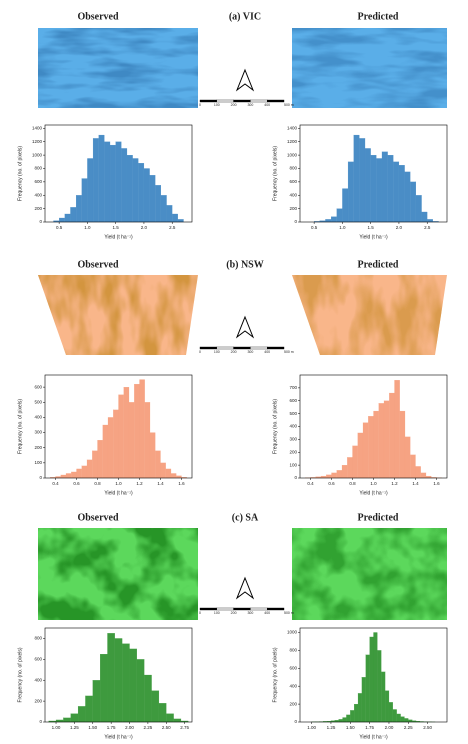  What do you see at coordinates (292, 154) in the screenshot?
I see `y-tick-label: 1000` at bounding box center [292, 154].